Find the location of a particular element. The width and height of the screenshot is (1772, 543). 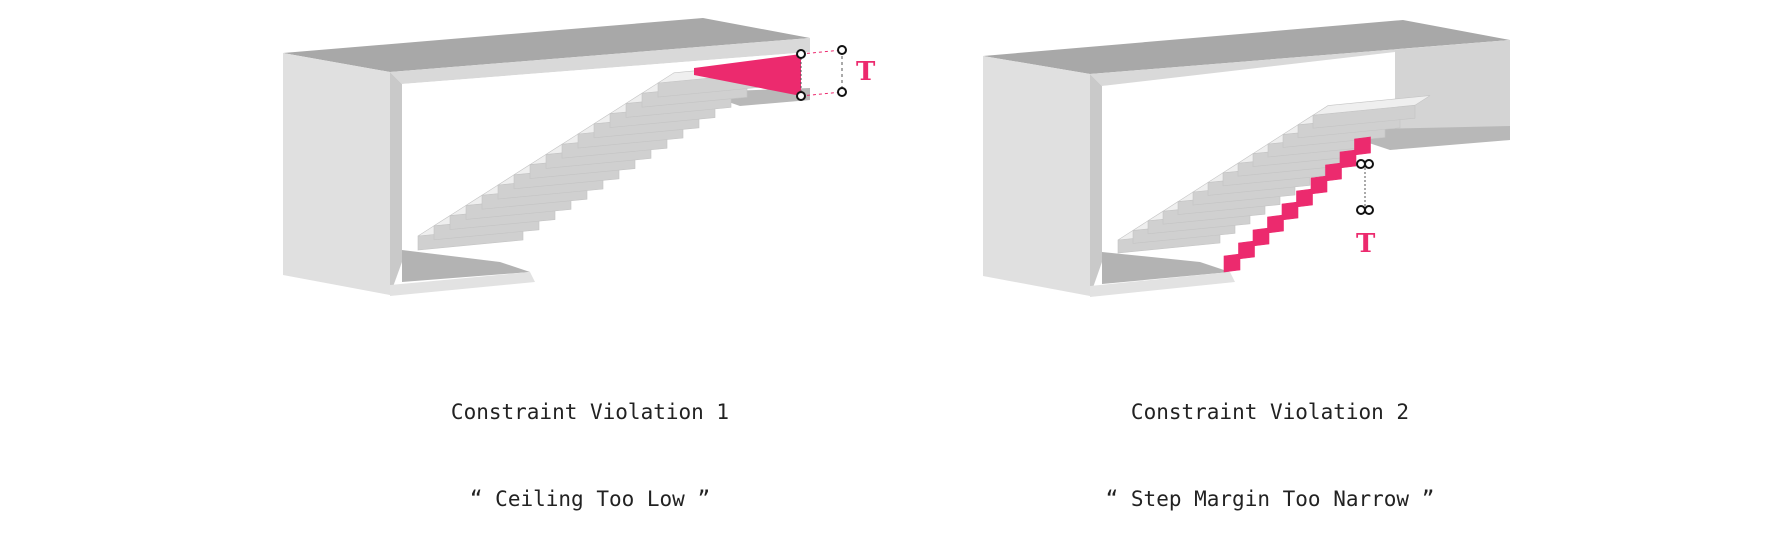

stair-step-tread is located at coordinates (1371, 105).